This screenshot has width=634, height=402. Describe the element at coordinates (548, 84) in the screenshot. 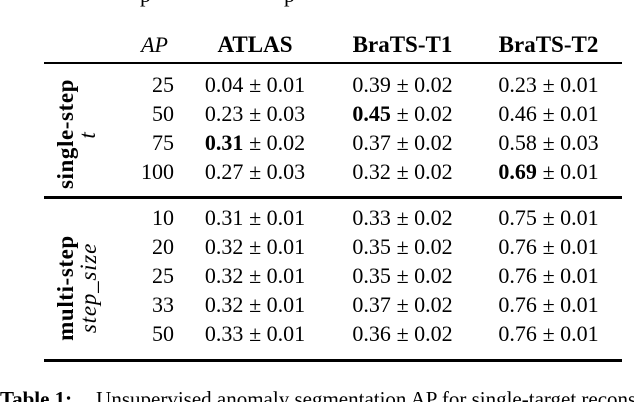

I see `cell-brats-t2: 0.23 ± 0.01` at that location.